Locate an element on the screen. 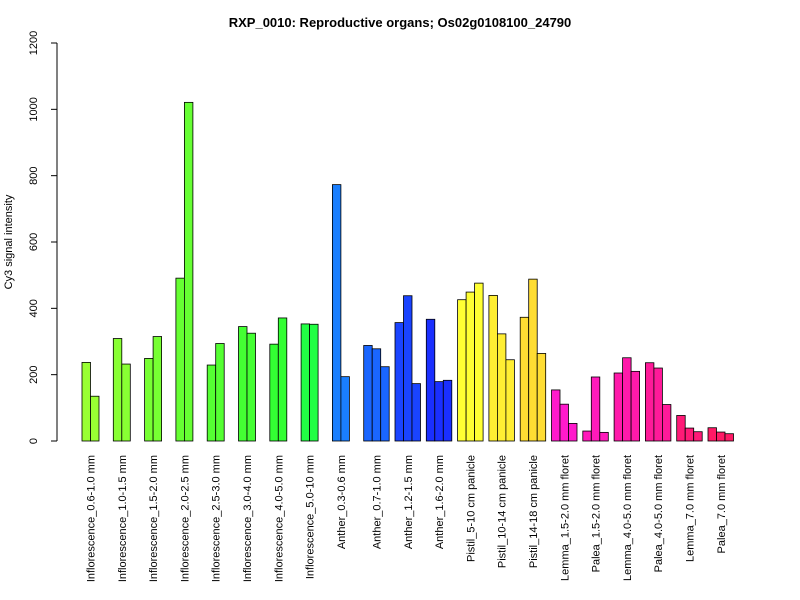 Image resolution: width=800 pixels, height=600 pixels. y-tick-label: 600 is located at coordinates (34, 242).